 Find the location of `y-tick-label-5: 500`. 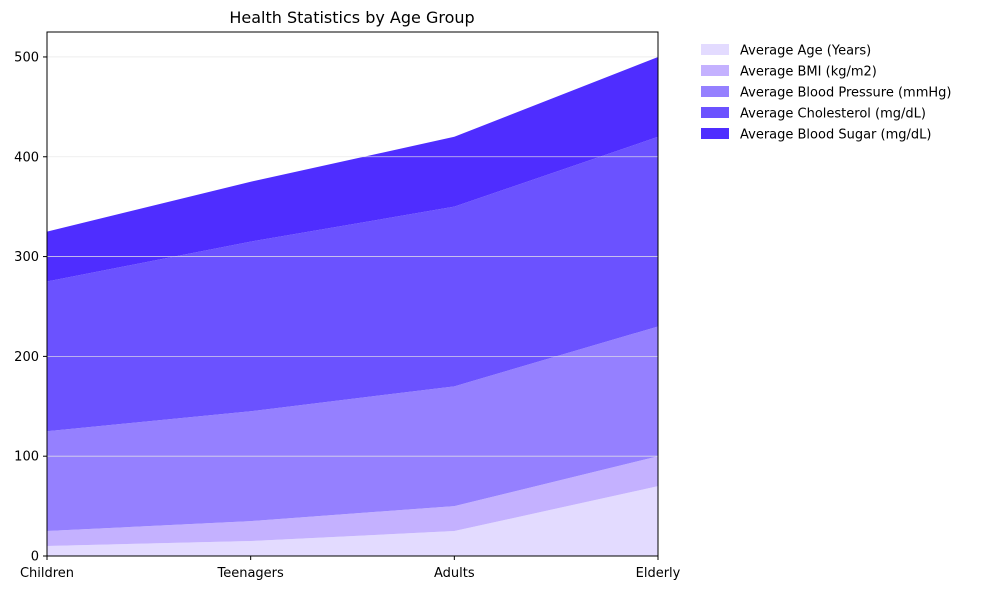

y-tick-label-5: 500 is located at coordinates (26, 57).